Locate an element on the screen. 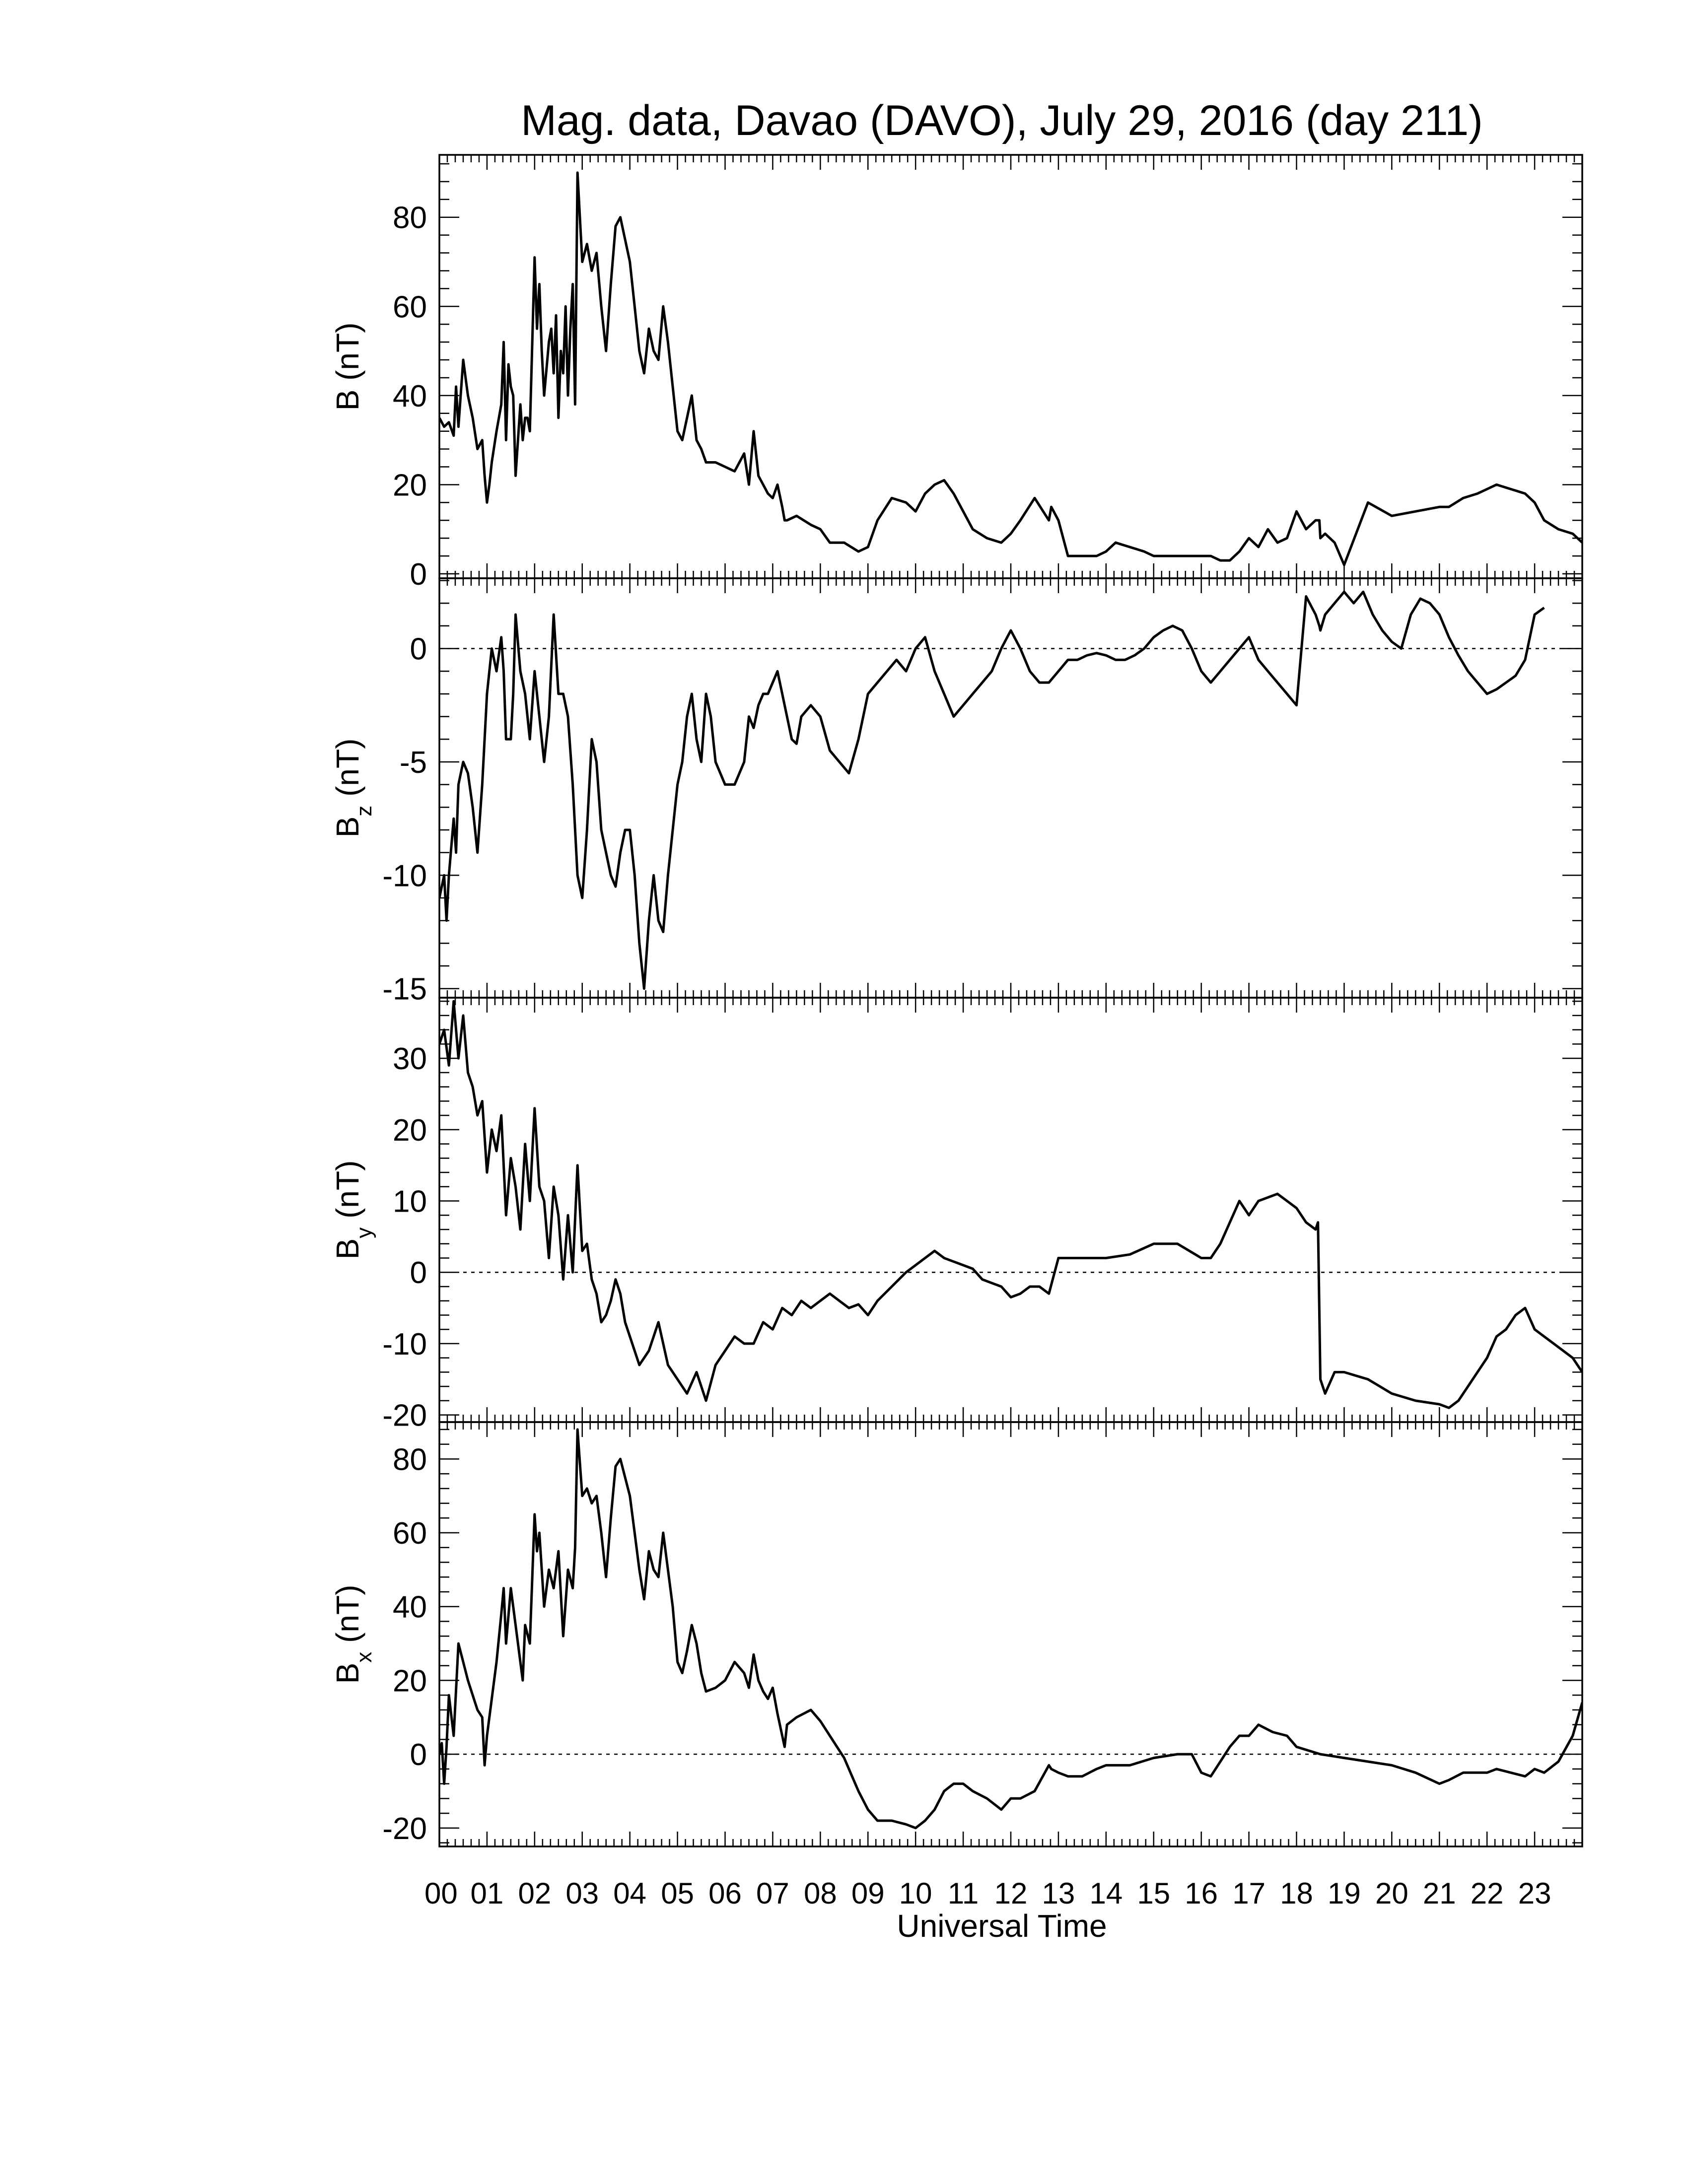 The width and height of the screenshot is (1688, 2184). x-tick-label: 09 is located at coordinates (868, 1893).